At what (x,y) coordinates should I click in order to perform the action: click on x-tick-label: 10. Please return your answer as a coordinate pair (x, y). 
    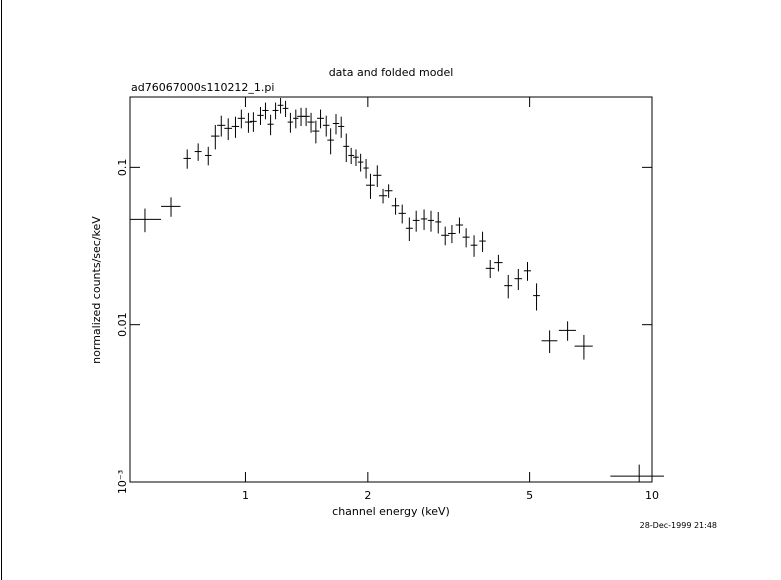
    Looking at the image, I should click on (652, 495).